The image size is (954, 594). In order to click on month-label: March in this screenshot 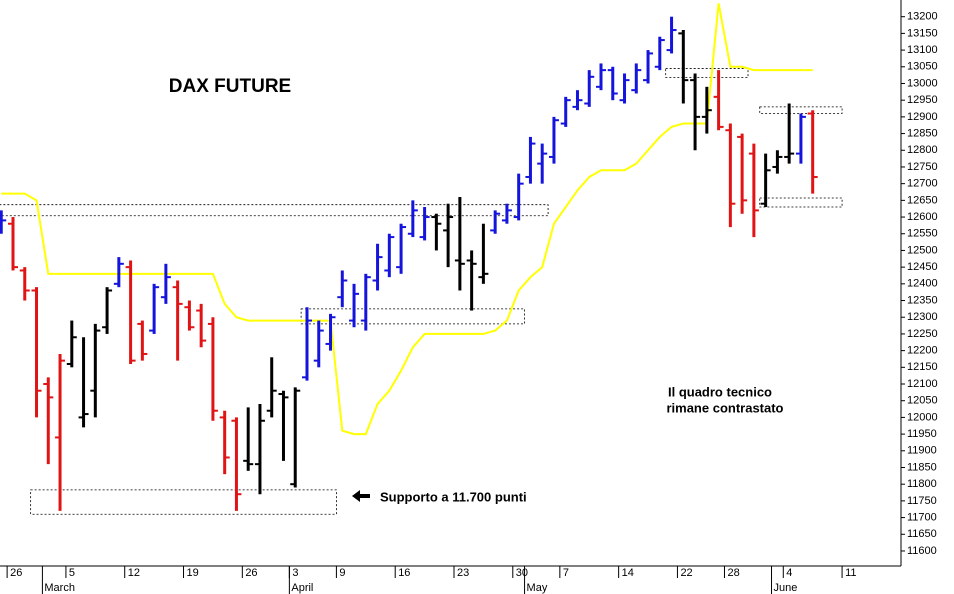, I will do `click(59, 588)`.